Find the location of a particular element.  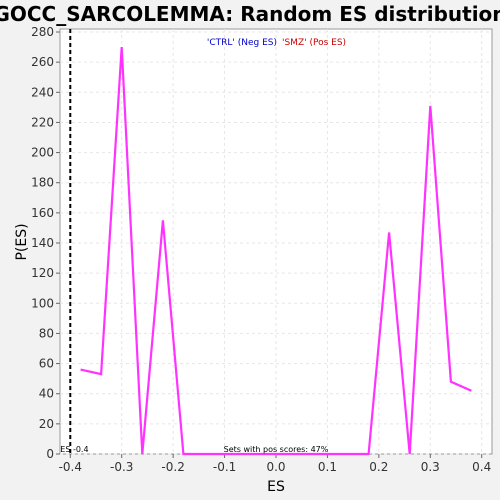

x-tick-label: 0.3 is located at coordinates (430, 467).